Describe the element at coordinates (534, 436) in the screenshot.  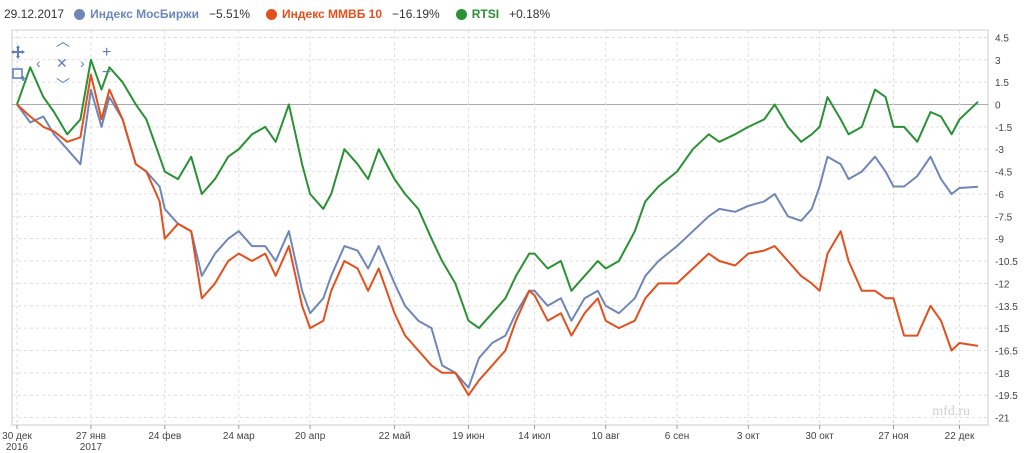
I see `x-tick-label: 14 июл` at that location.